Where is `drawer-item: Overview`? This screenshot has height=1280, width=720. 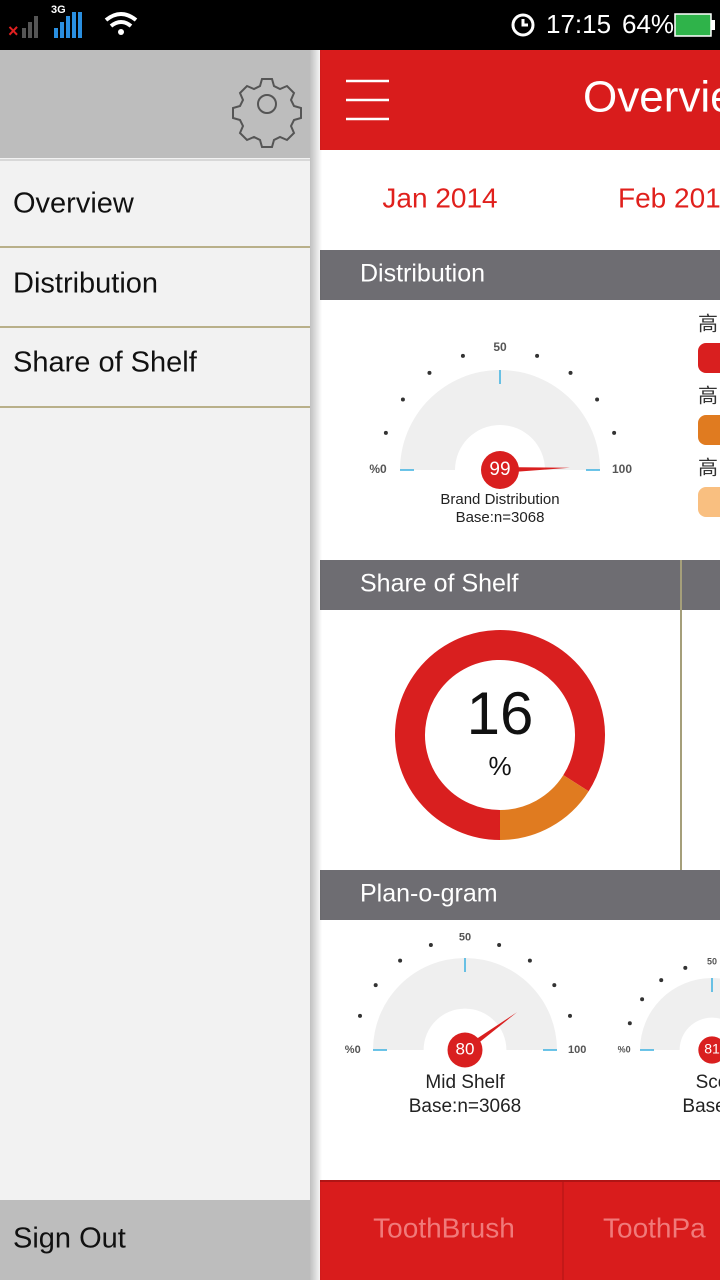 drawer-item: Overview is located at coordinates (74, 204).